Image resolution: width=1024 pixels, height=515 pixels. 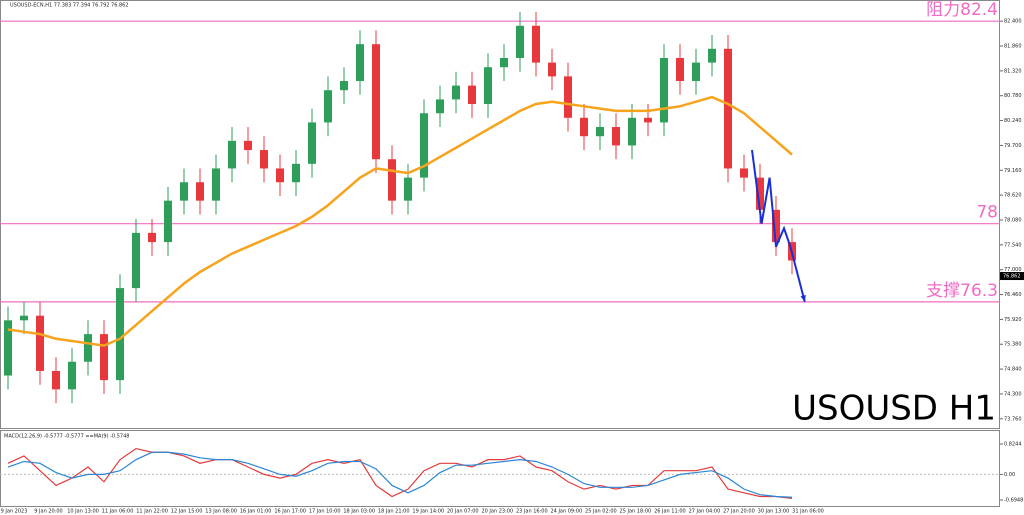 I want to click on macd-panel, so click(x=500, y=468).